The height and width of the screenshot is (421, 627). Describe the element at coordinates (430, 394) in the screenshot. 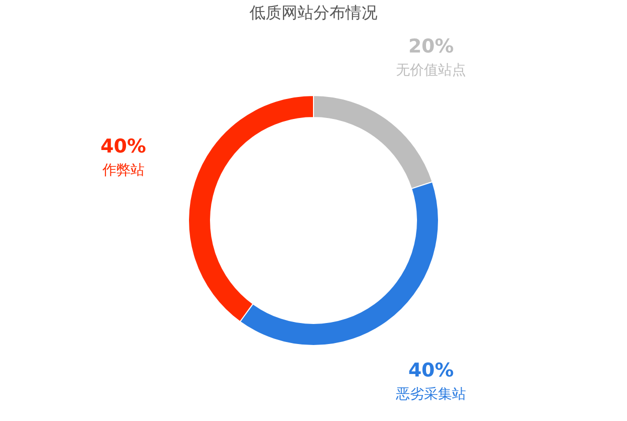

I see `slice-label: 恶劣采集站` at that location.